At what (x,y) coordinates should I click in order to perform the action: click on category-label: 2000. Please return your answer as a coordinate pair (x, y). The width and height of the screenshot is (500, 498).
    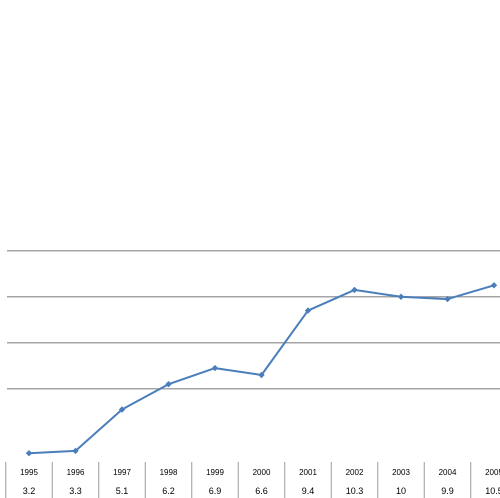
    Looking at the image, I should click on (262, 472).